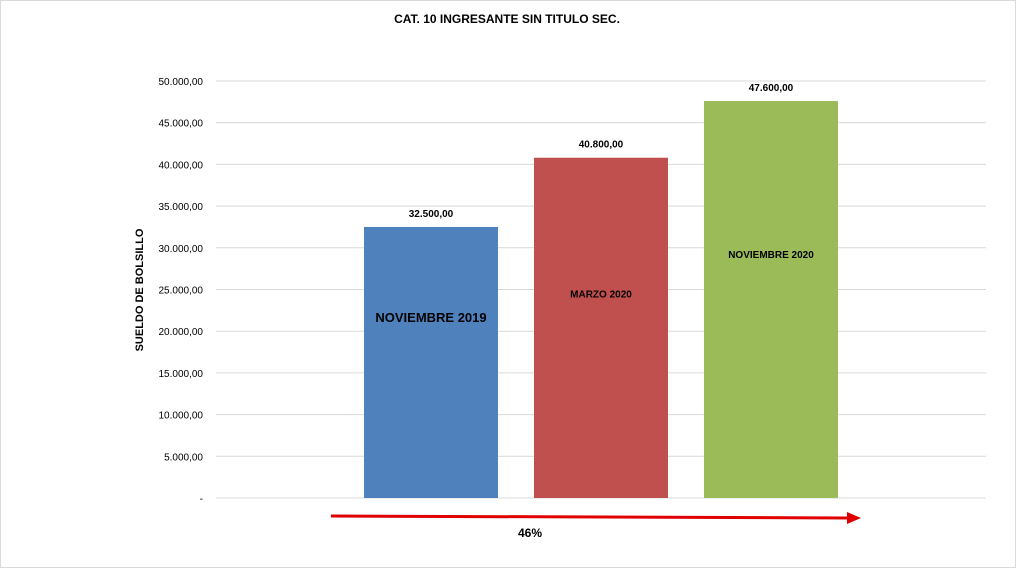 The height and width of the screenshot is (568, 1016). Describe the element at coordinates (183, 457) in the screenshot. I see `y-tick-label: 5.000,00` at that location.